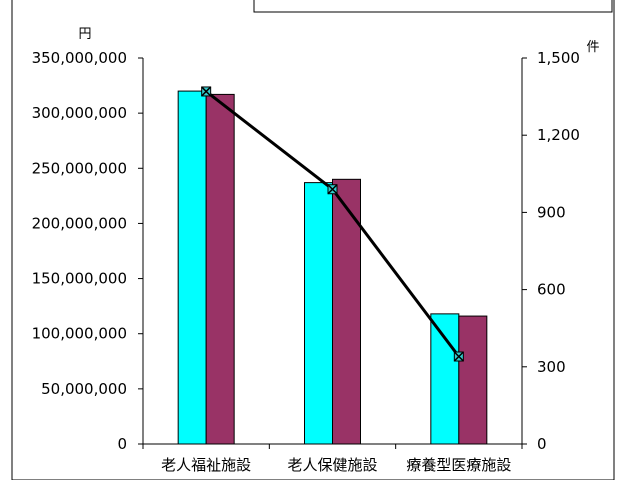 This screenshot has height=480, width=629. Describe the element at coordinates (542, 444) in the screenshot. I see `right-axis-tick-label: 0` at that location.